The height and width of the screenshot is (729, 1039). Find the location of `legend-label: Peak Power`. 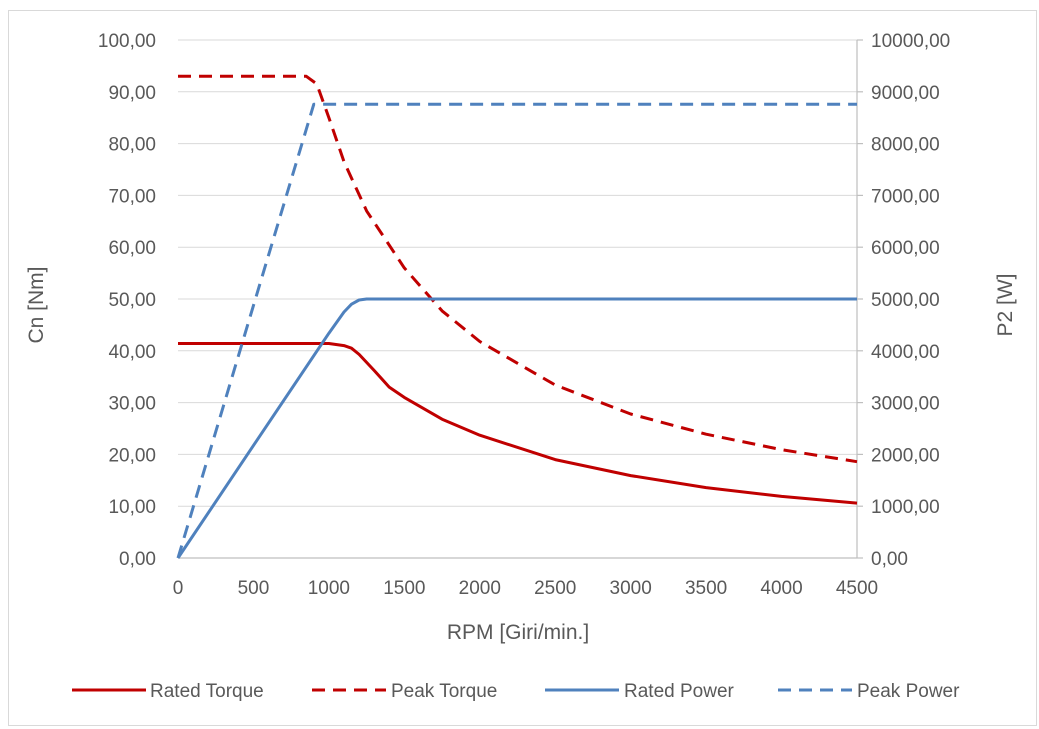

legend-label: Peak Power is located at coordinates (908, 691).